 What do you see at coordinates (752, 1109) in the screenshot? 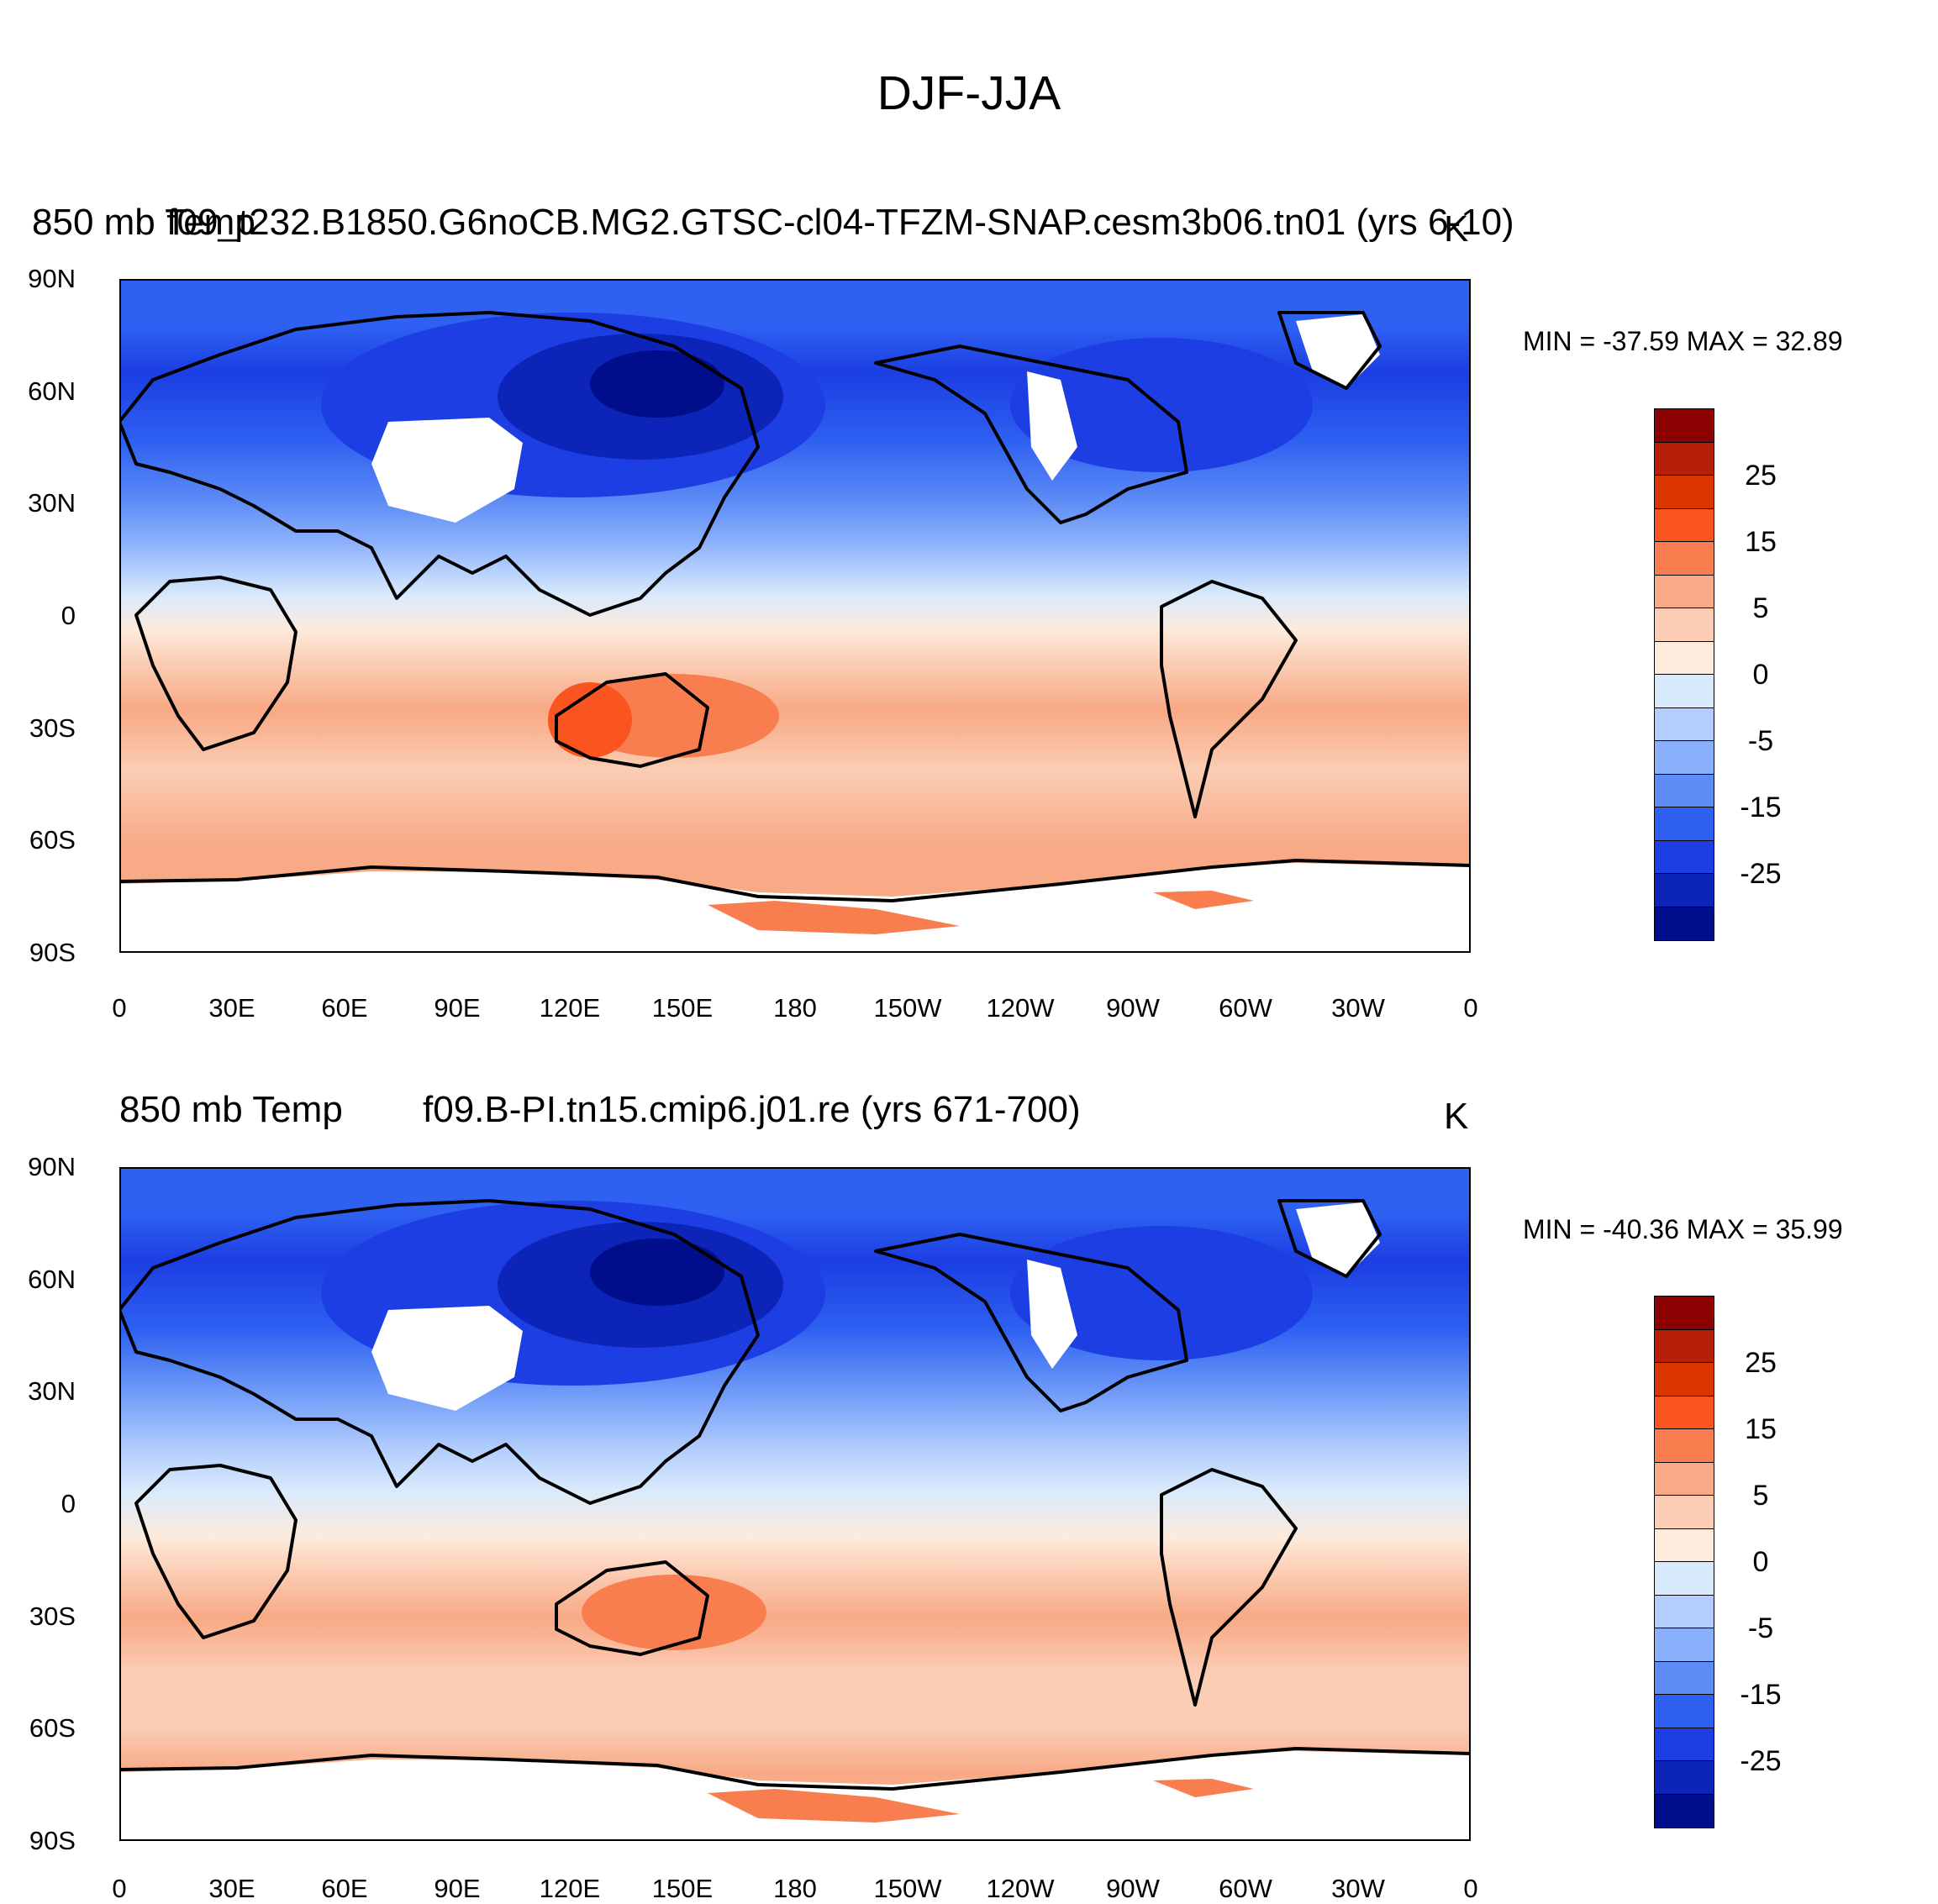
I see `panel-2-center-title: f09.B-PI.tn15.cmip6.j01.re (yrs 671-700)` at bounding box center [752, 1109].